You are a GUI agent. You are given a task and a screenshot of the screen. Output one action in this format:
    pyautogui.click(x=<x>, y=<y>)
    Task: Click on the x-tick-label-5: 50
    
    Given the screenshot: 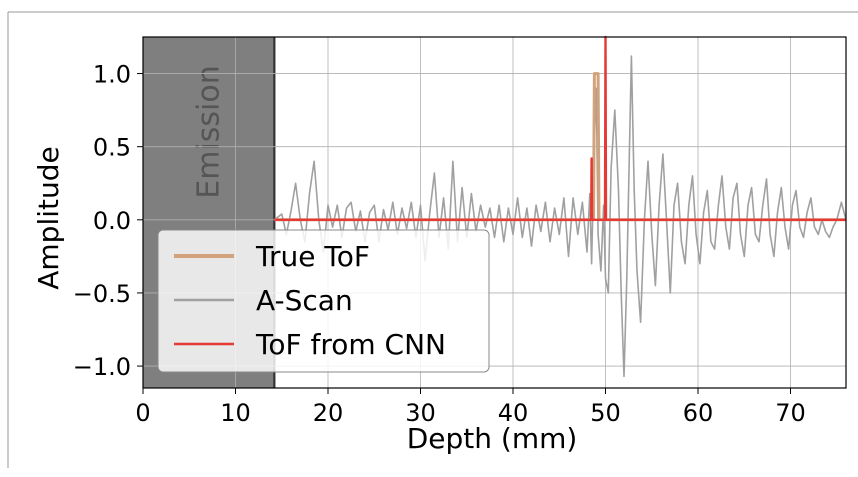 What is the action you would take?
    pyautogui.click(x=605, y=413)
    